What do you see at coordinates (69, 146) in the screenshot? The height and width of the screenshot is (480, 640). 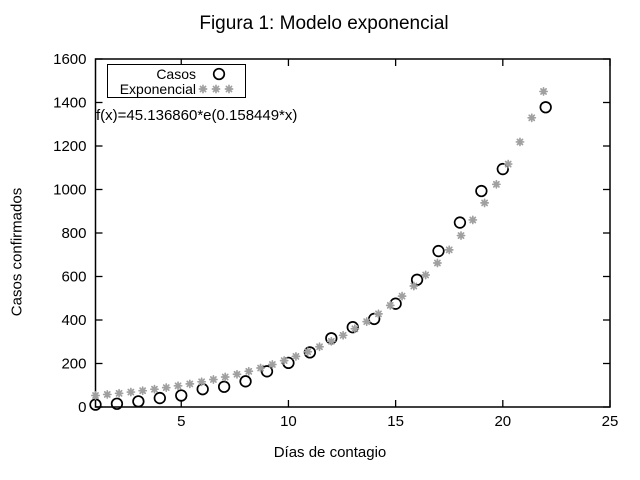 I see `y-tick-label: 1200` at bounding box center [69, 146].